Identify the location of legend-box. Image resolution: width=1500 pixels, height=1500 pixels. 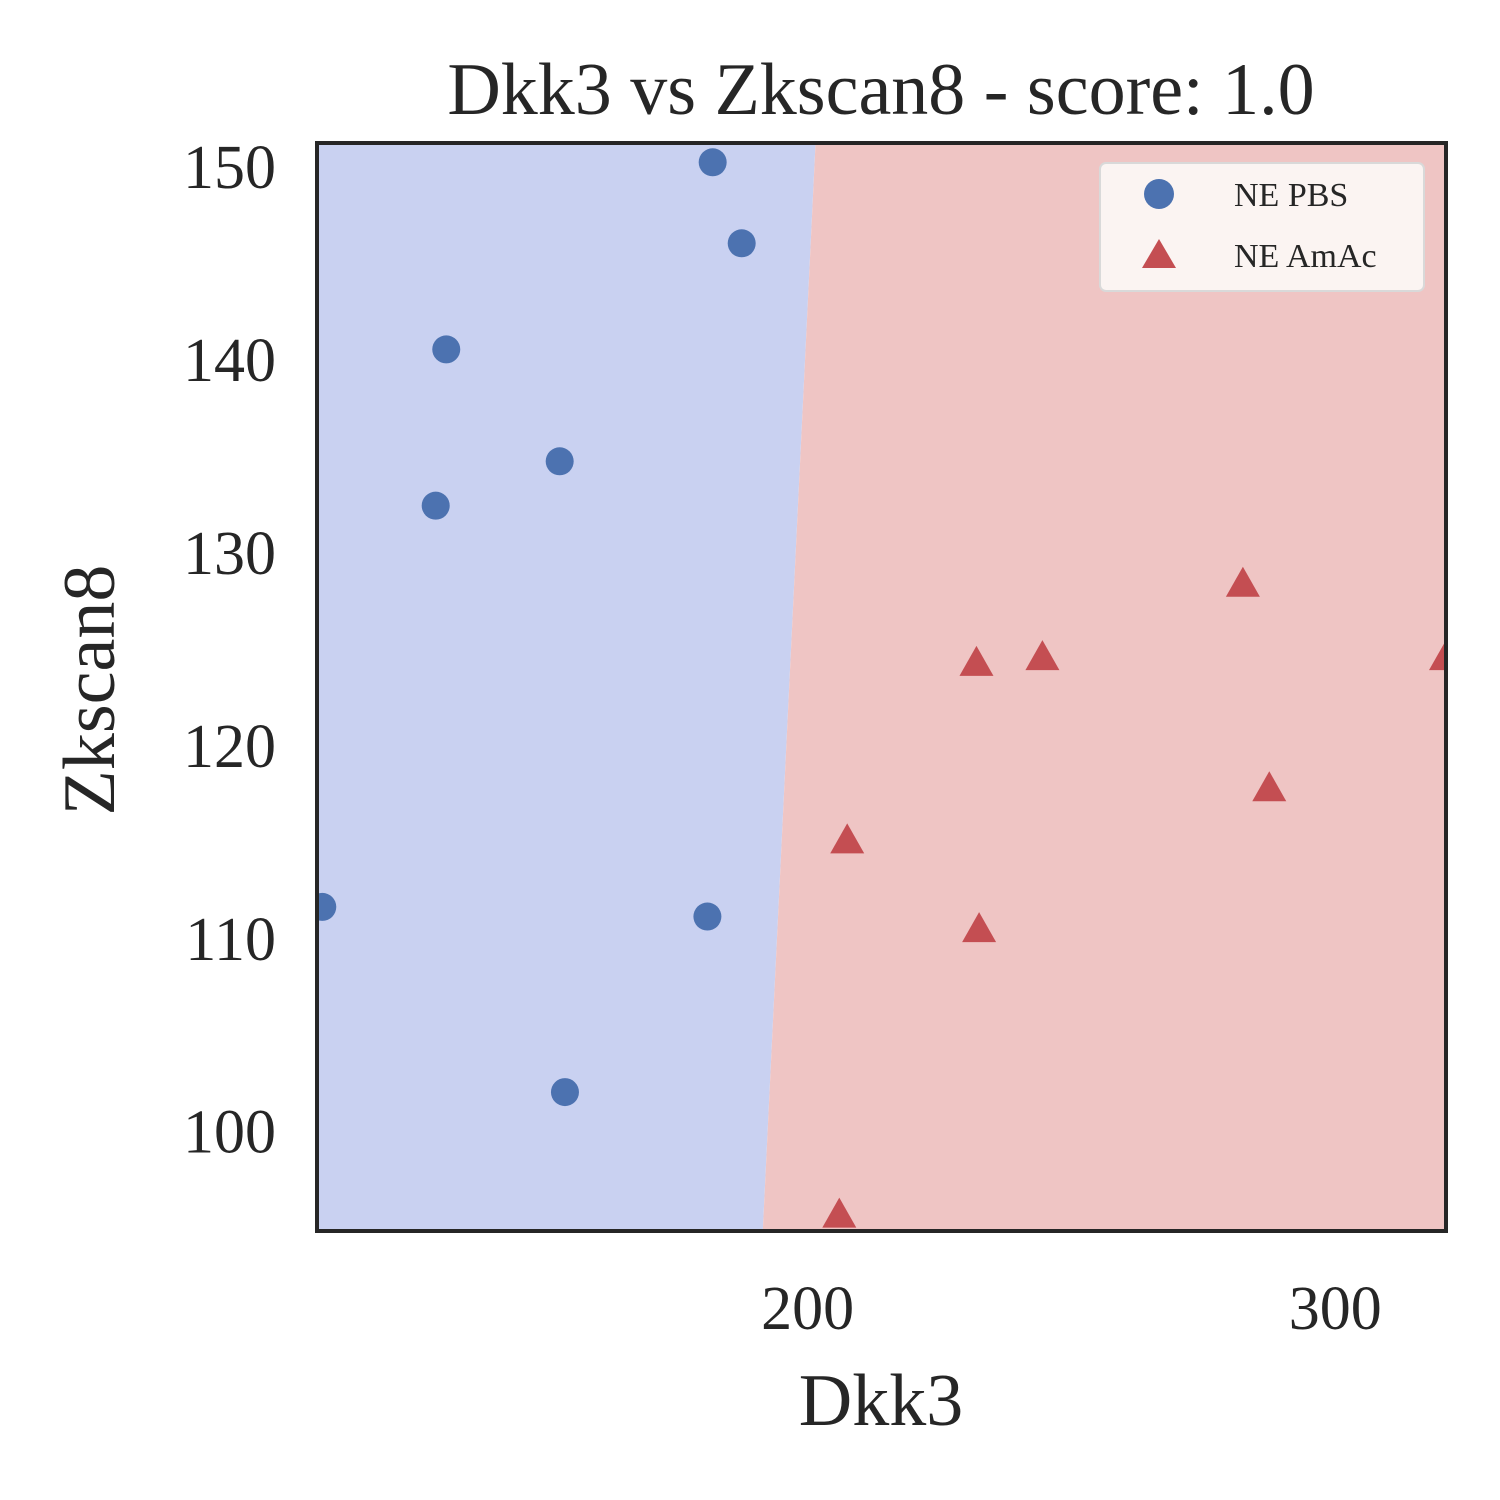
(1262, 227).